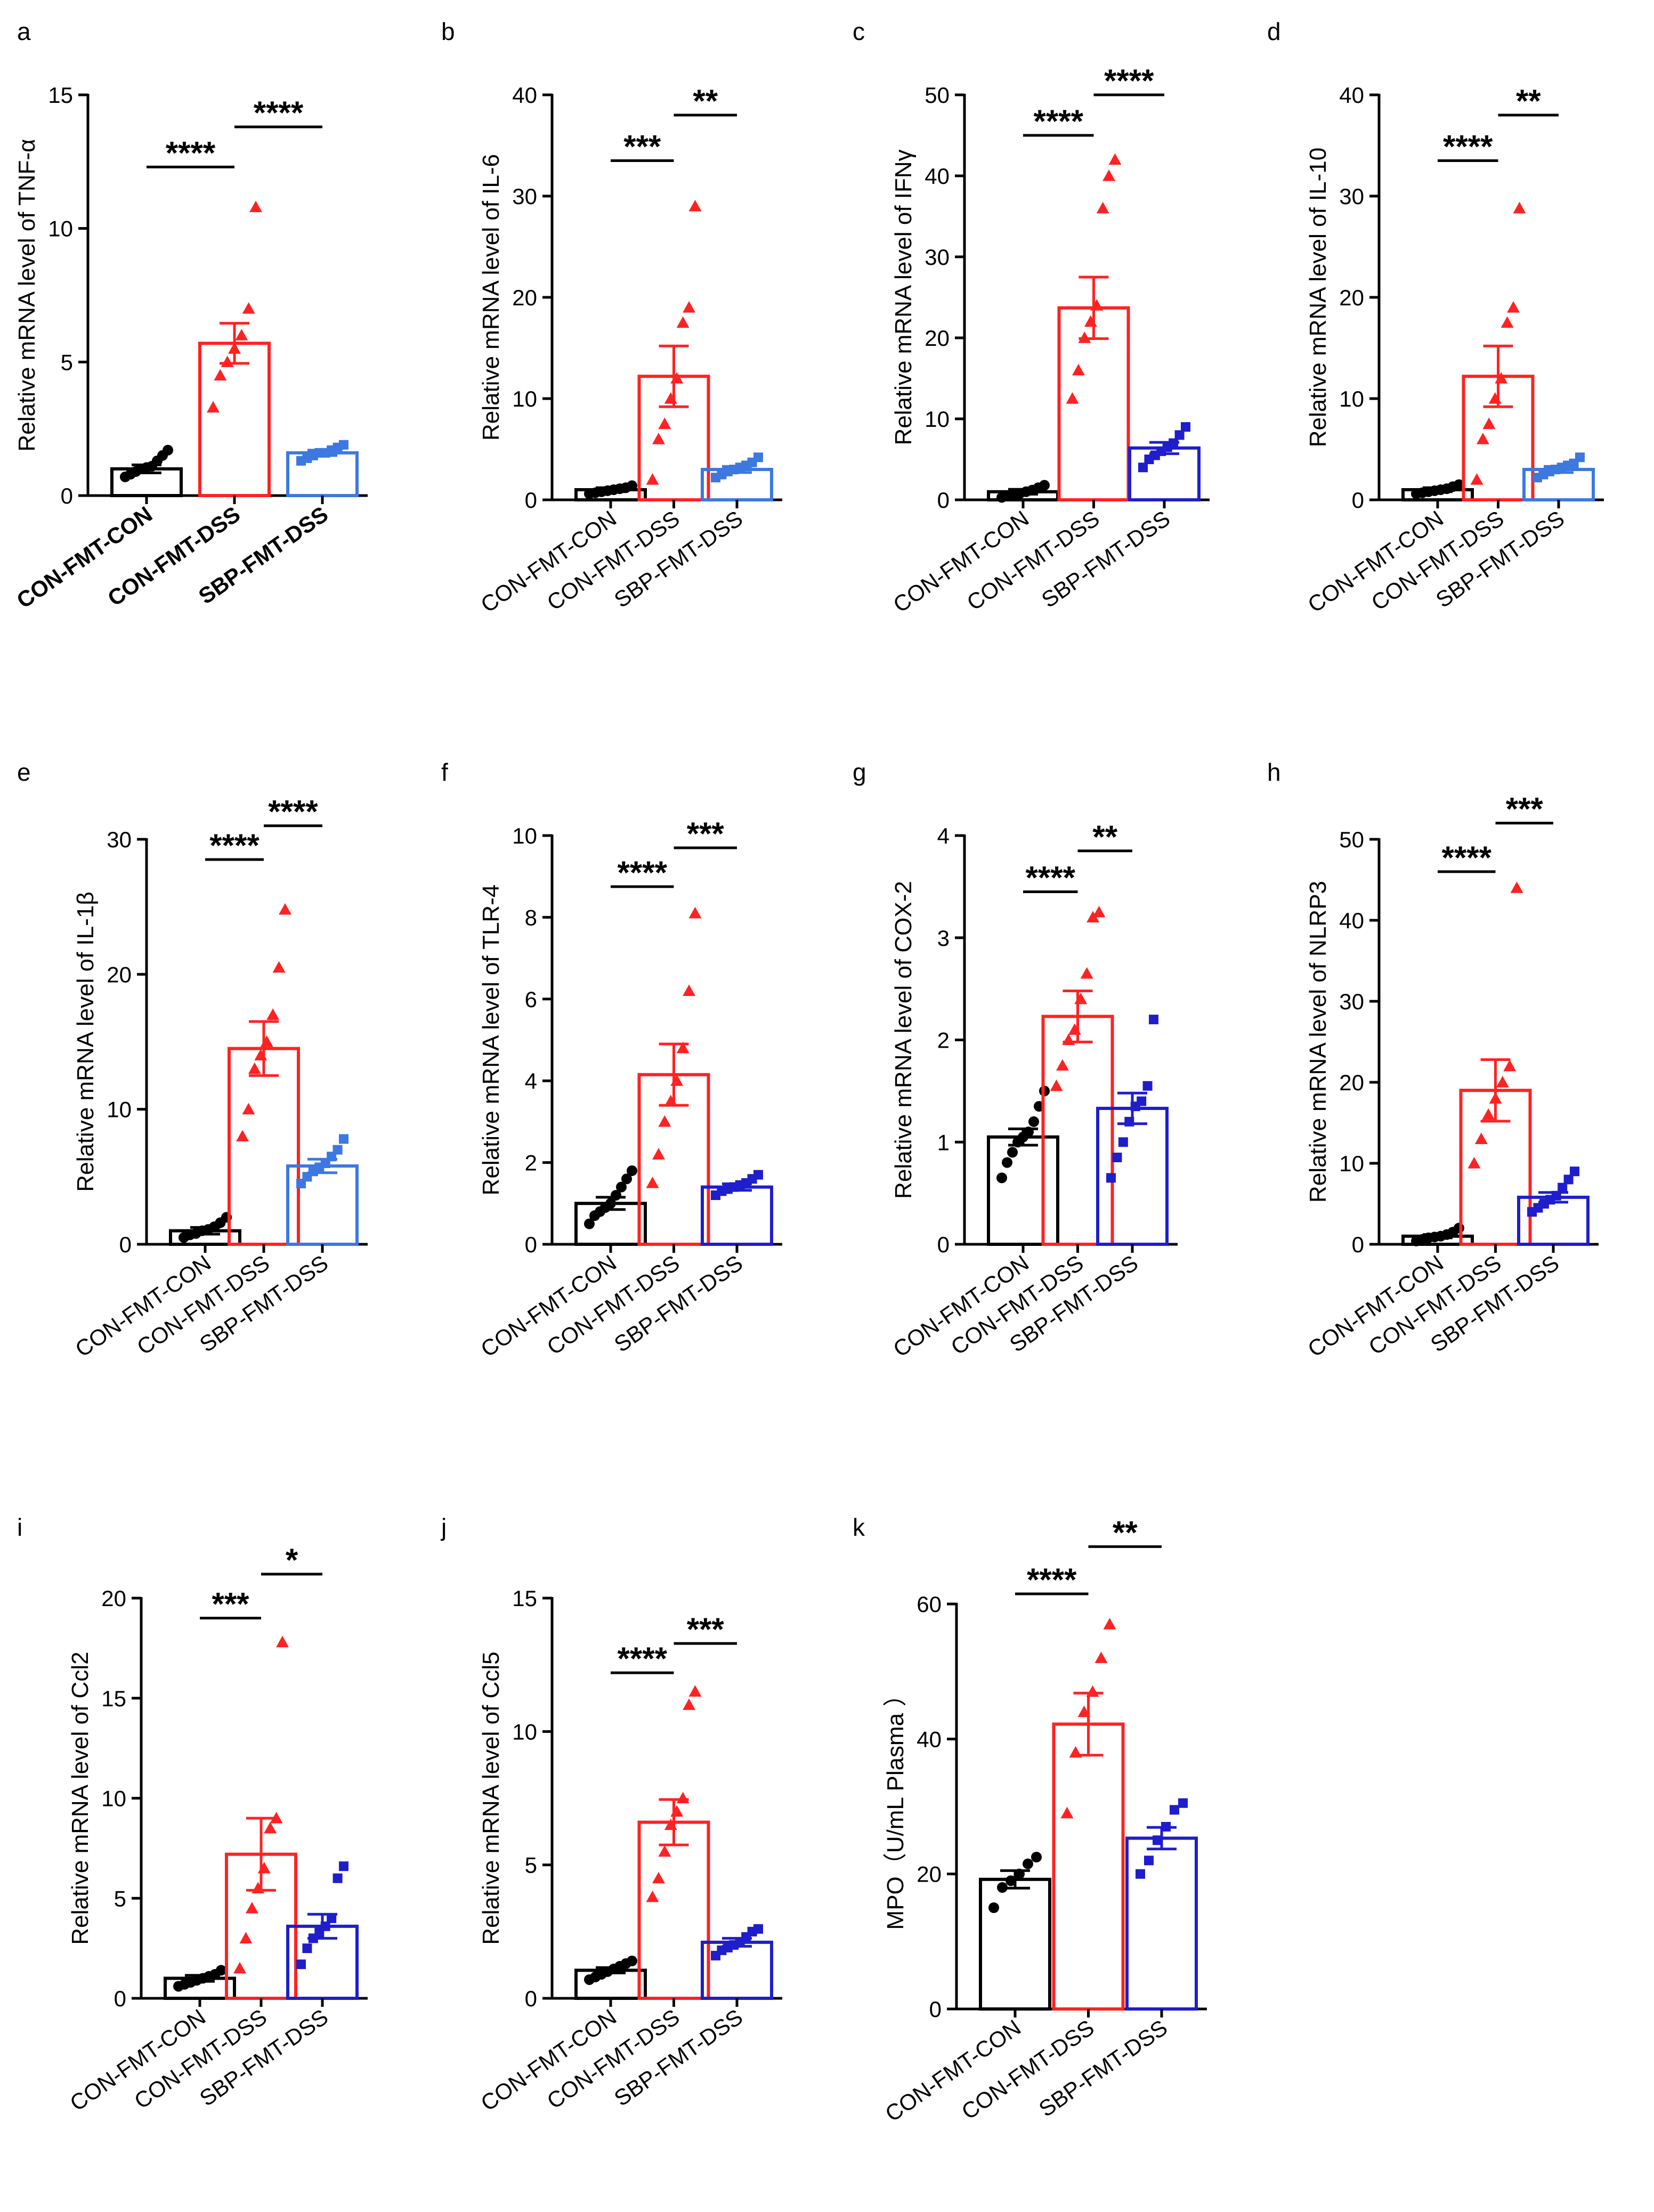 This screenshot has height=2212, width=1654. I want to click on y-axis-label: Relative mRNA level of NLRP3, so click(1318, 1042).